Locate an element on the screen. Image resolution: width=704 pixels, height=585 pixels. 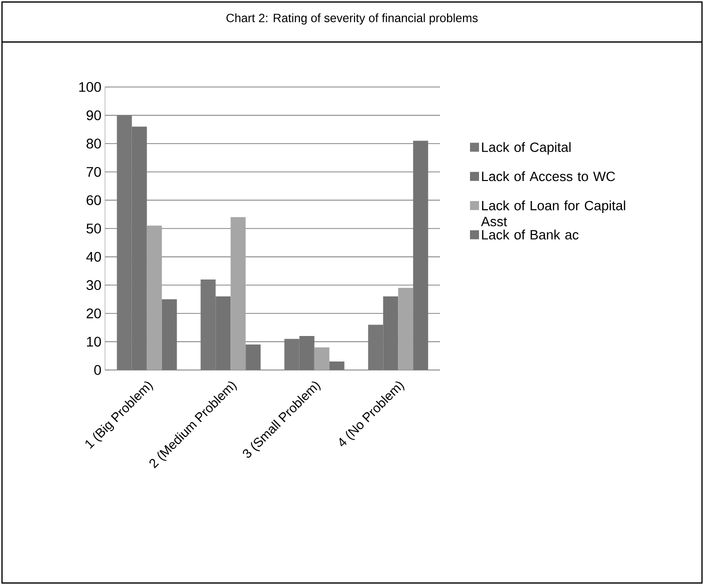
y-tick-label: 80 is located at coordinates (93, 143).